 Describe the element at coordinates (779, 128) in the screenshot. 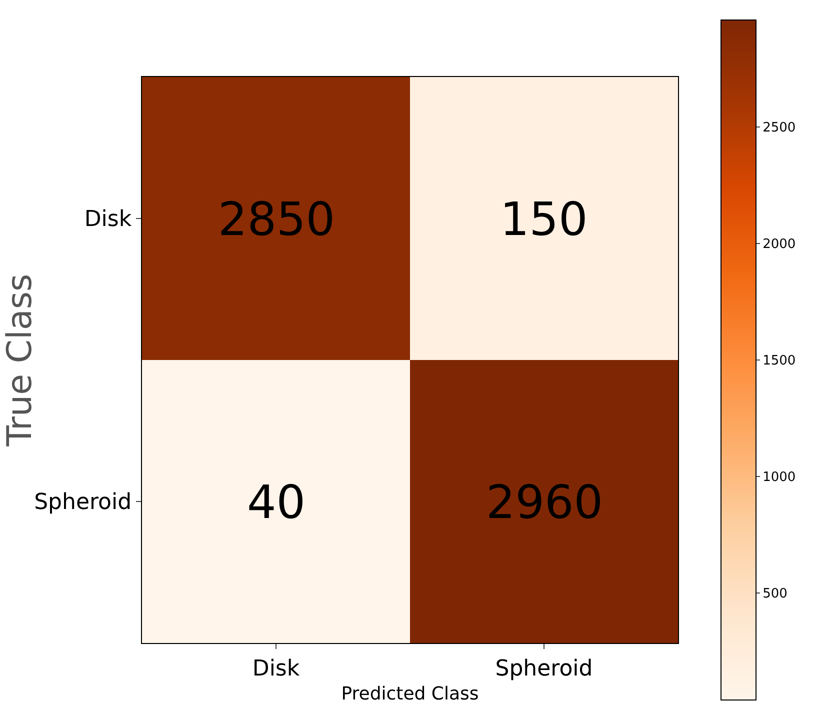

I see `color-bar-label: 2500` at that location.